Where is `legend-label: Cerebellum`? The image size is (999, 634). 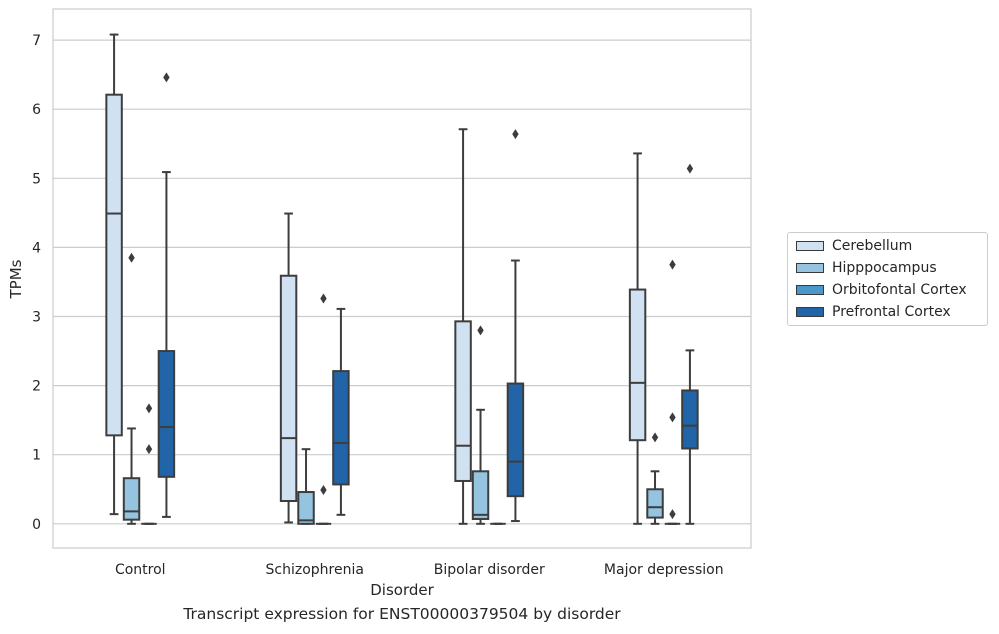
legend-label: Cerebellum is located at coordinates (872, 246).